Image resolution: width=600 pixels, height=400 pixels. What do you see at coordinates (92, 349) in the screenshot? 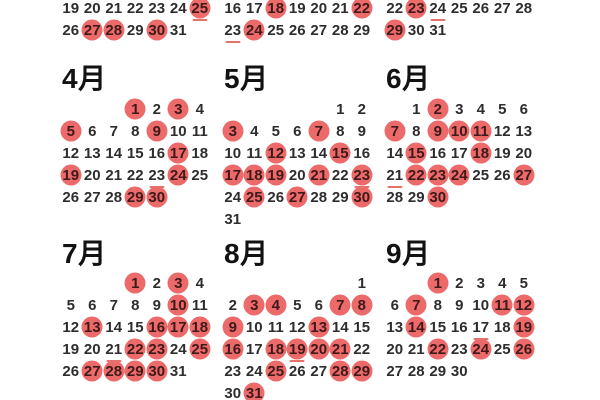
I see `day-number: 20` at bounding box center [92, 349].